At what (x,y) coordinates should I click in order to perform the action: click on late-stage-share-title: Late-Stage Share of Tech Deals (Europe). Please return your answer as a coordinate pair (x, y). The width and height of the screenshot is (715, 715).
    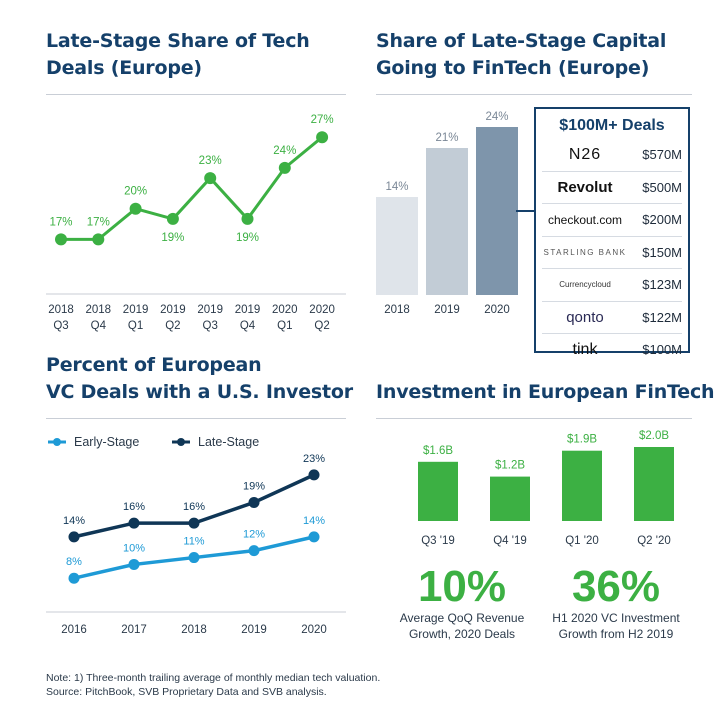
    Looking at the image, I should click on (178, 55).